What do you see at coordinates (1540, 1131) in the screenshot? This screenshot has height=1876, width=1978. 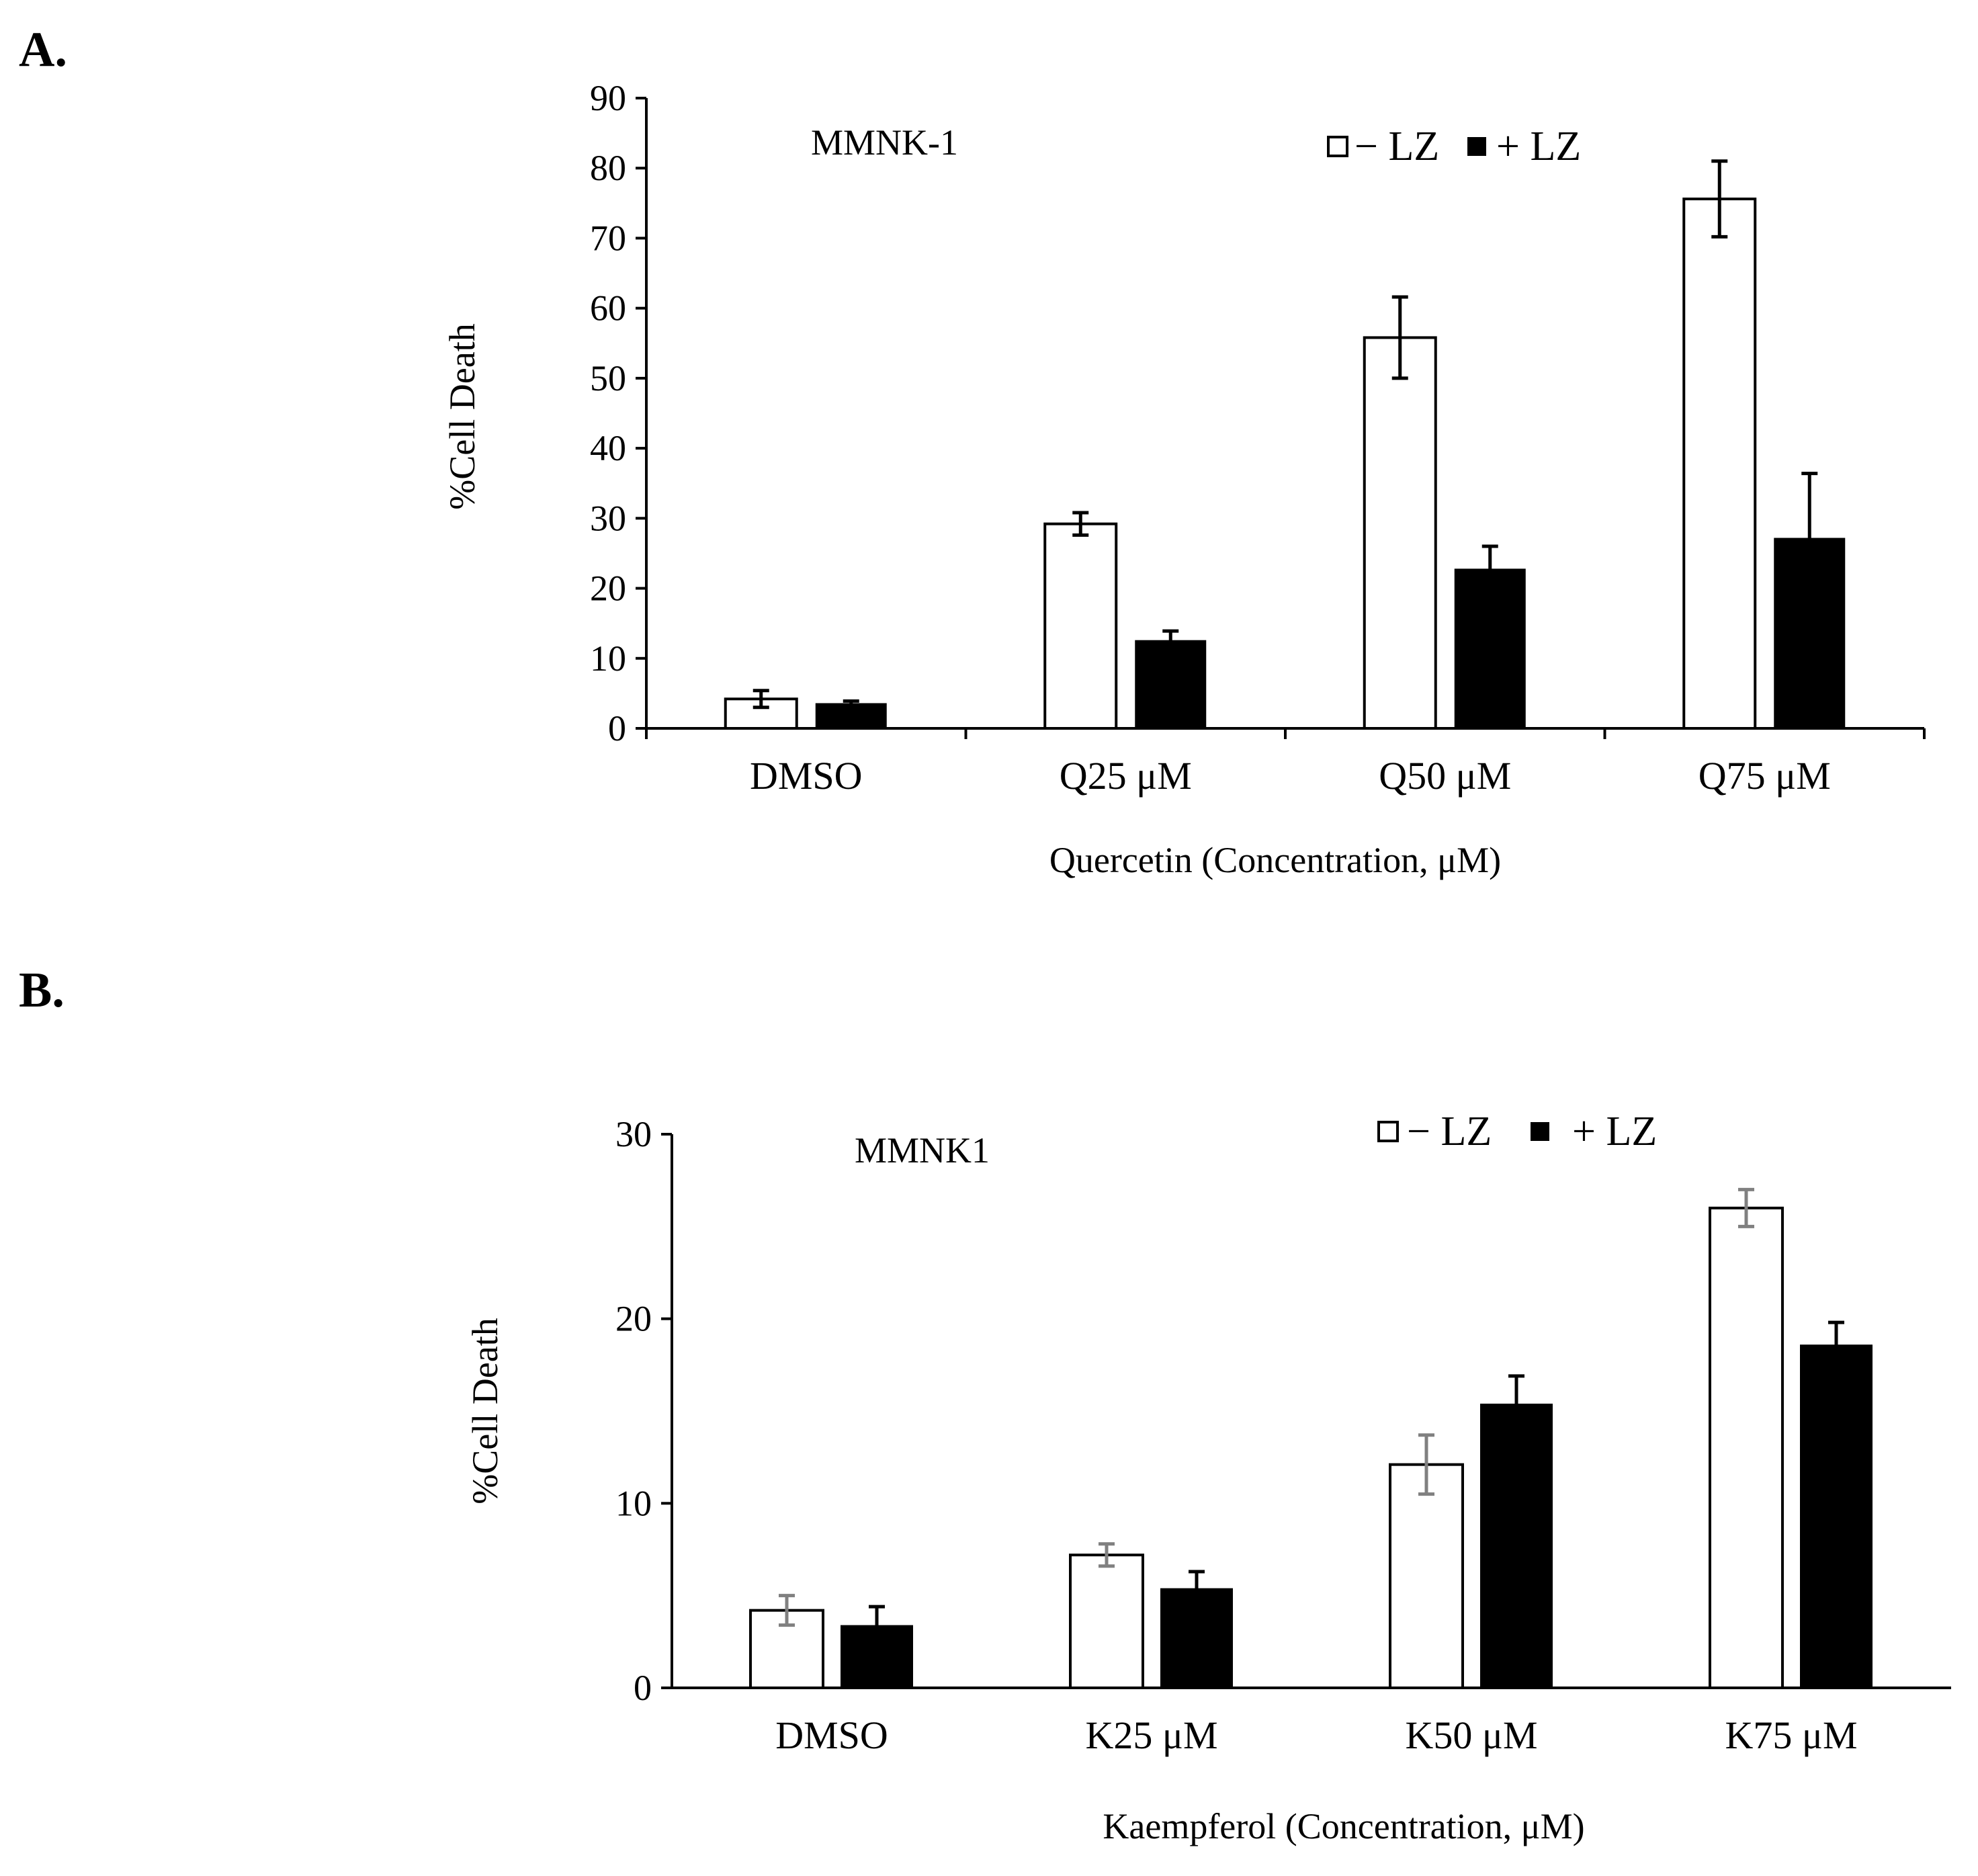 I see `panel-b-legend-swatch-plus-lz` at bounding box center [1540, 1131].